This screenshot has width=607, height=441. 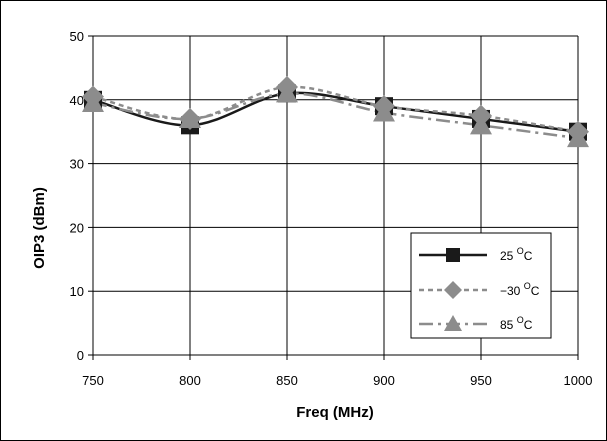 What do you see at coordinates (39, 228) in the screenshot?
I see `y-axis-title: OIP3 (dBm)` at bounding box center [39, 228].